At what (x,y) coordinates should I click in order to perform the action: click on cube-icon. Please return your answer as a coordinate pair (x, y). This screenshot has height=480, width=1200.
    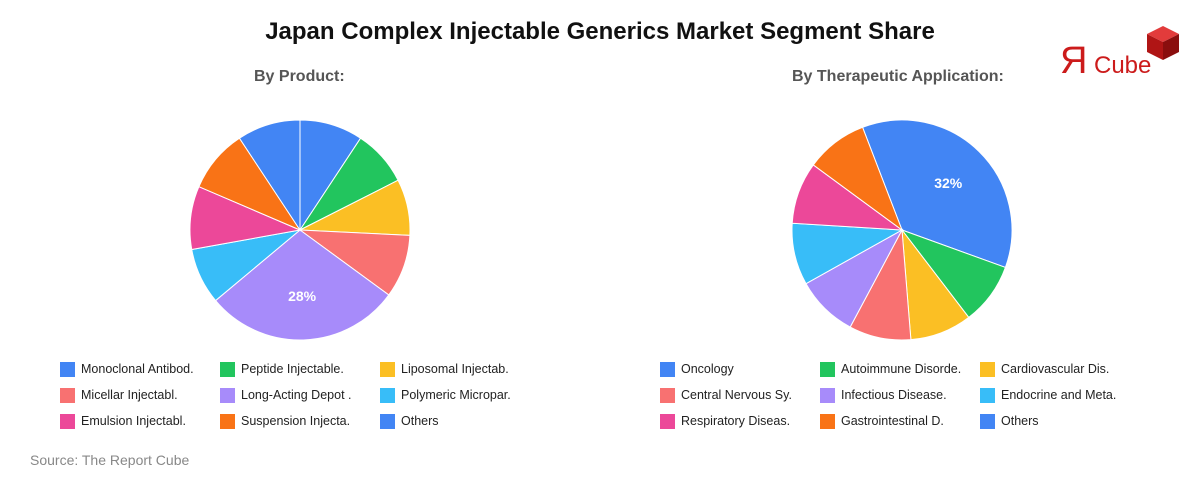
    Looking at the image, I should click on (1163, 43).